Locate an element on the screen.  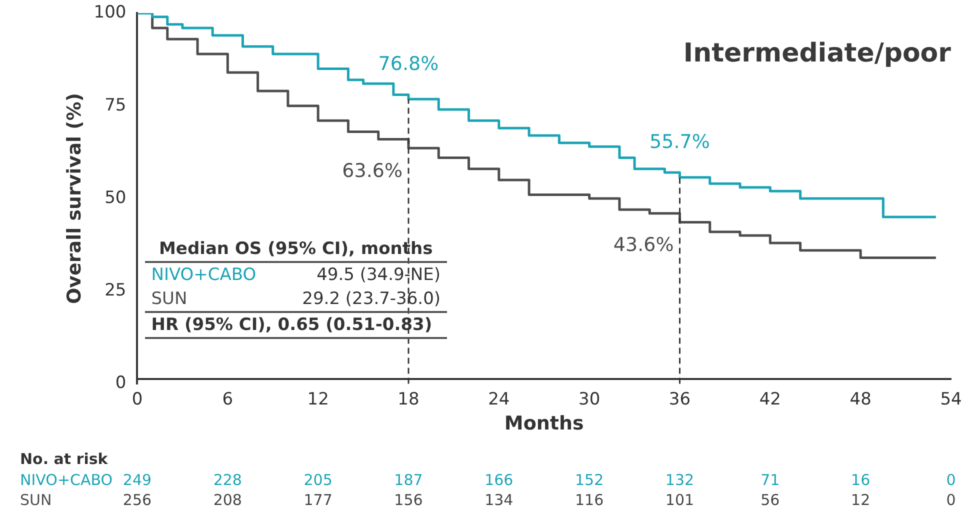
x-tick-label: 48 is located at coordinates (861, 400).